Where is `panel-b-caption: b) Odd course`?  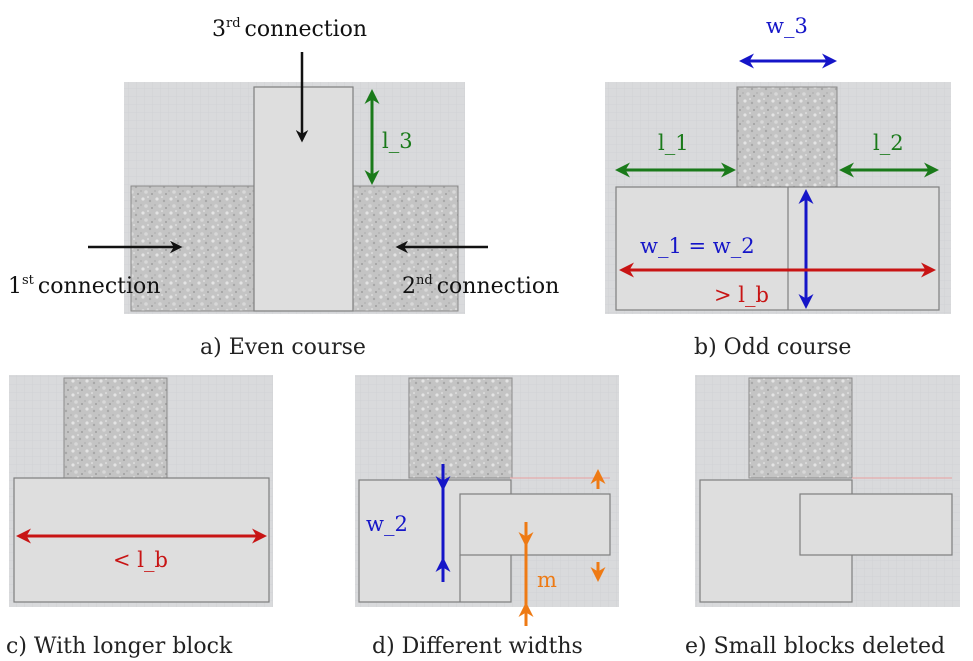 panel-b-caption: b) Odd course is located at coordinates (772, 347).